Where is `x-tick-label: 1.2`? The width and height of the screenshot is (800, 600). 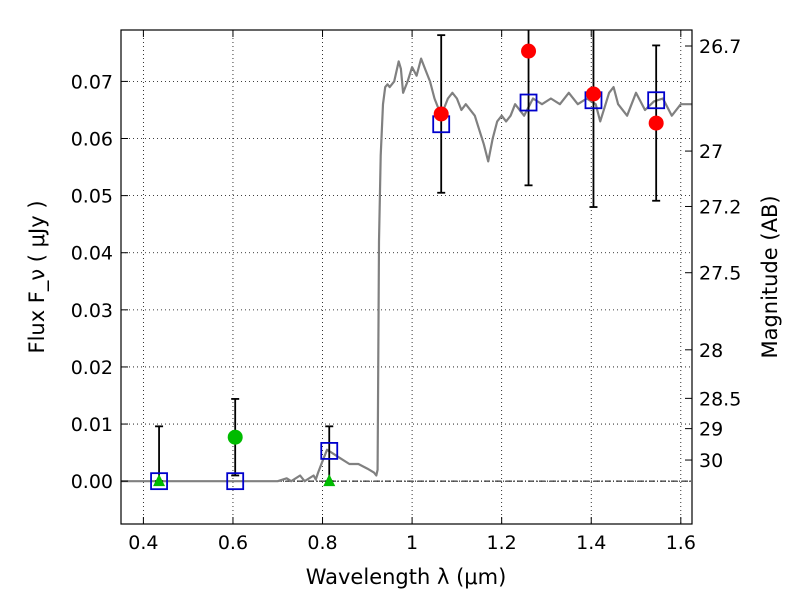
x-tick-label: 1.2 is located at coordinates (502, 543).